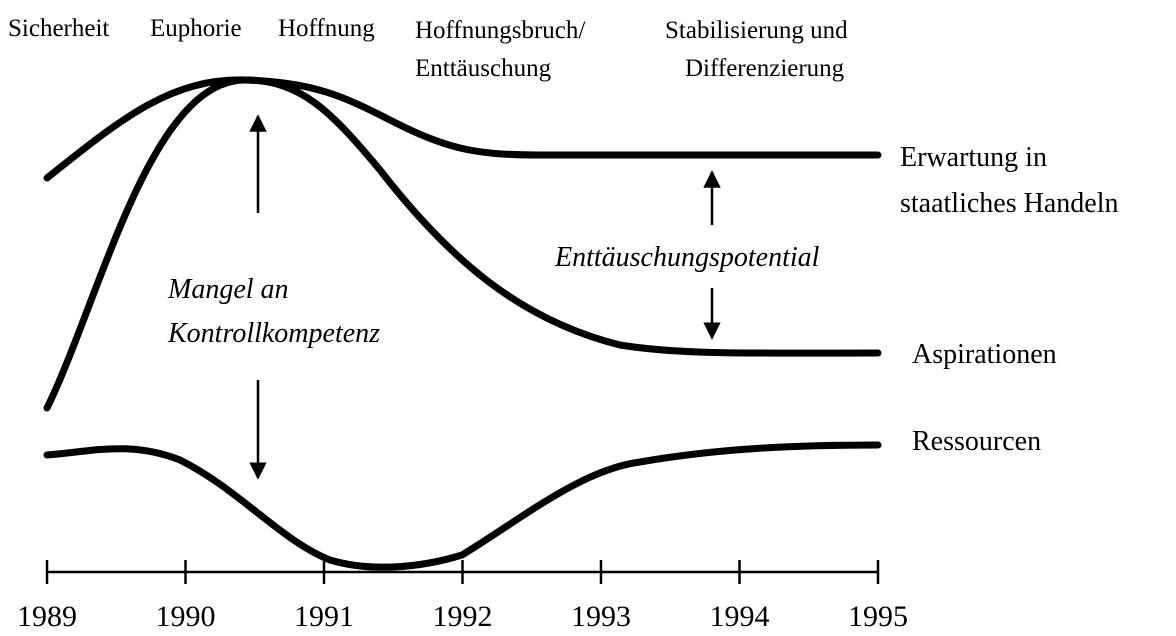 The image size is (1176, 636). I want to click on annotation: Kontrollkompetenz, so click(273, 333).